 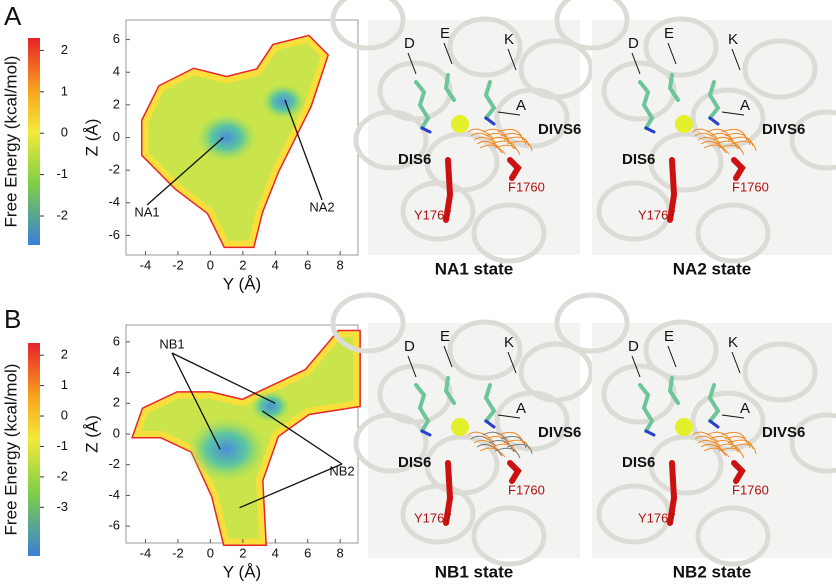 What do you see at coordinates (64, 132) in the screenshot?
I see `colorbar-tick-label: 0` at bounding box center [64, 132].